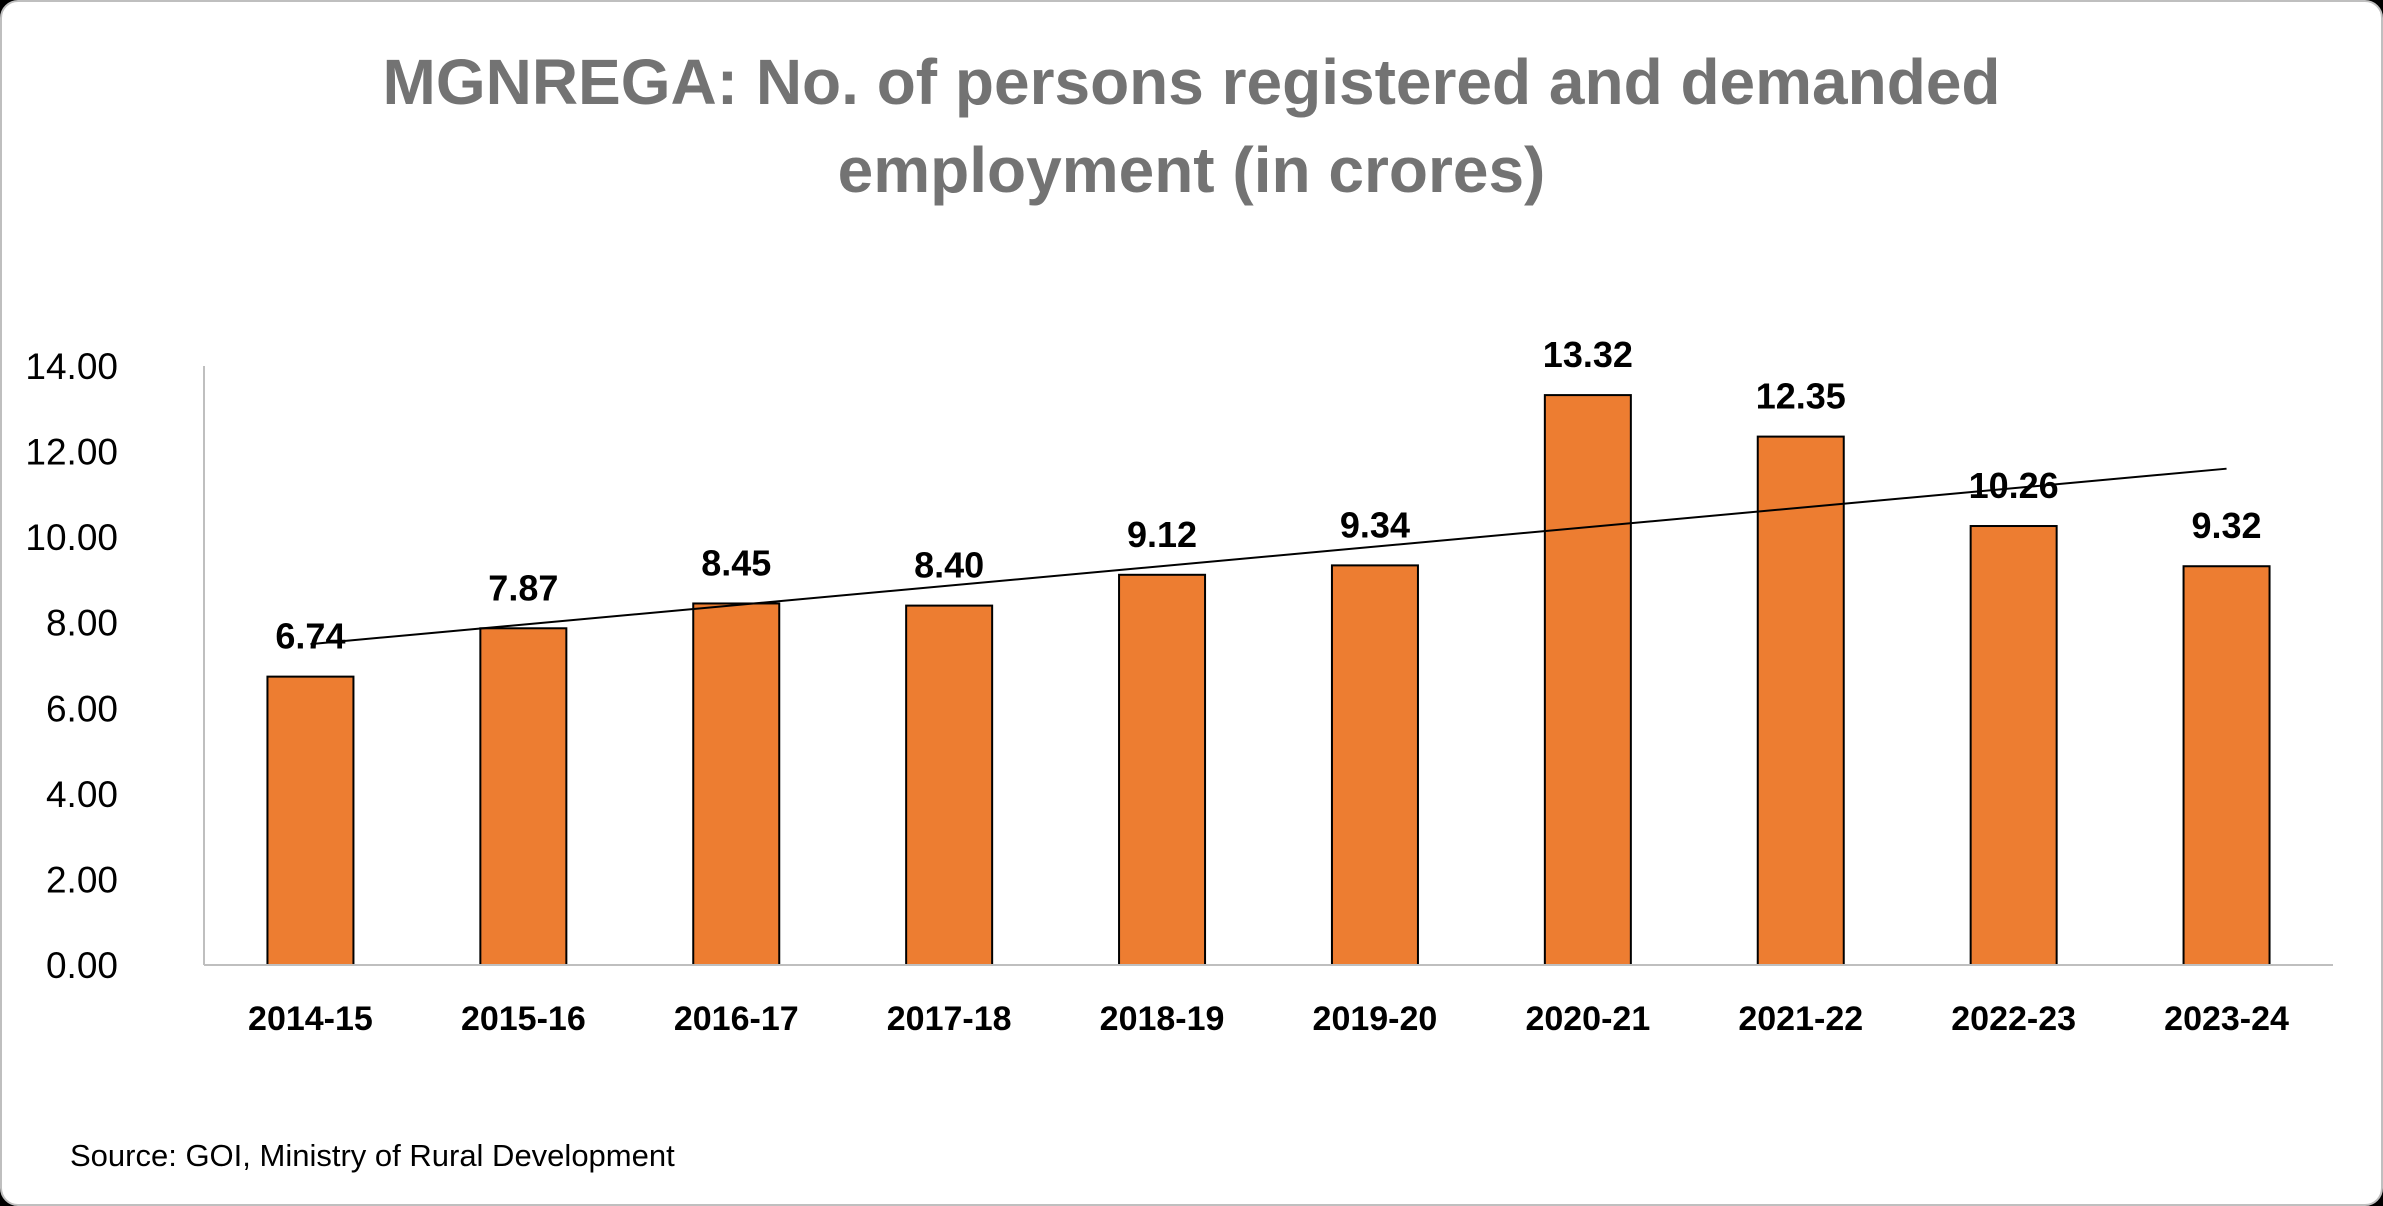  Describe the element at coordinates (736, 562) in the screenshot. I see `data-label: 8.45` at that location.